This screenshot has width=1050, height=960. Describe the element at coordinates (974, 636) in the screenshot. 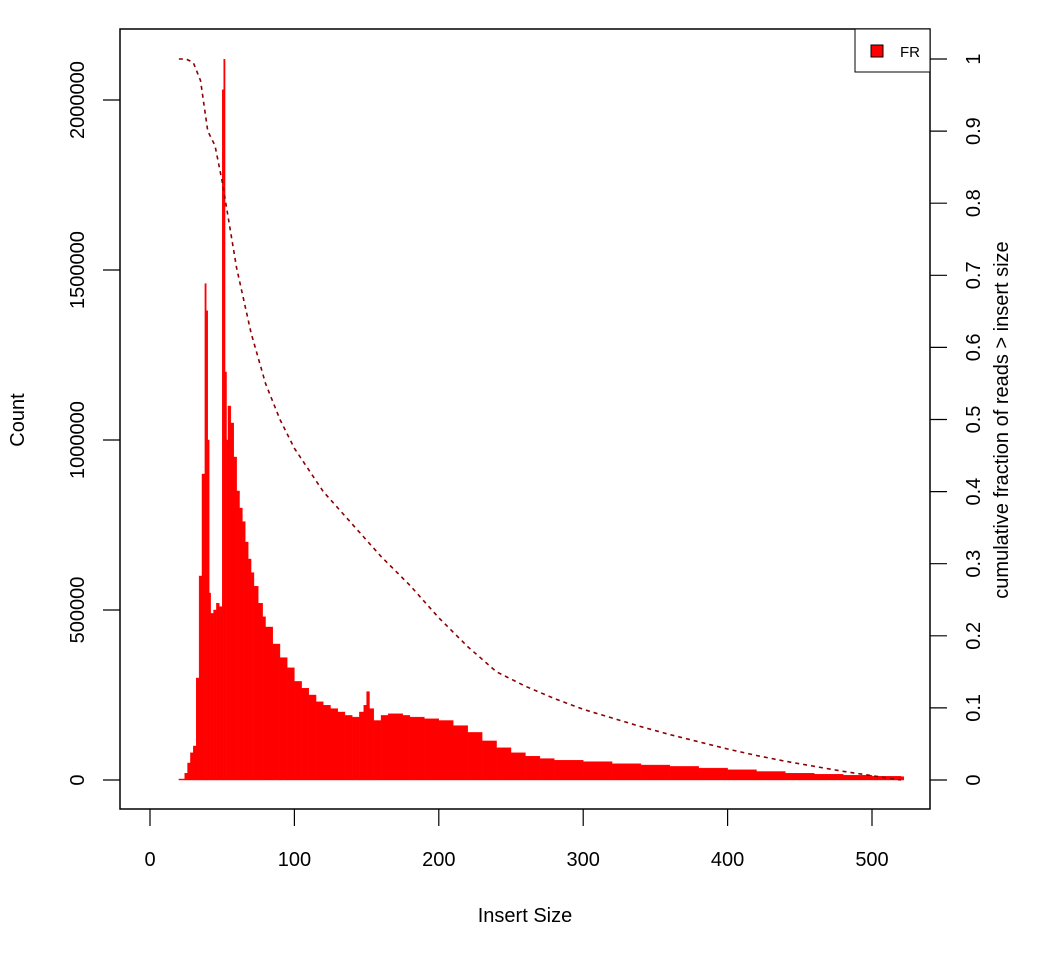

I see `y2-tick-label: 0.2` at that location.